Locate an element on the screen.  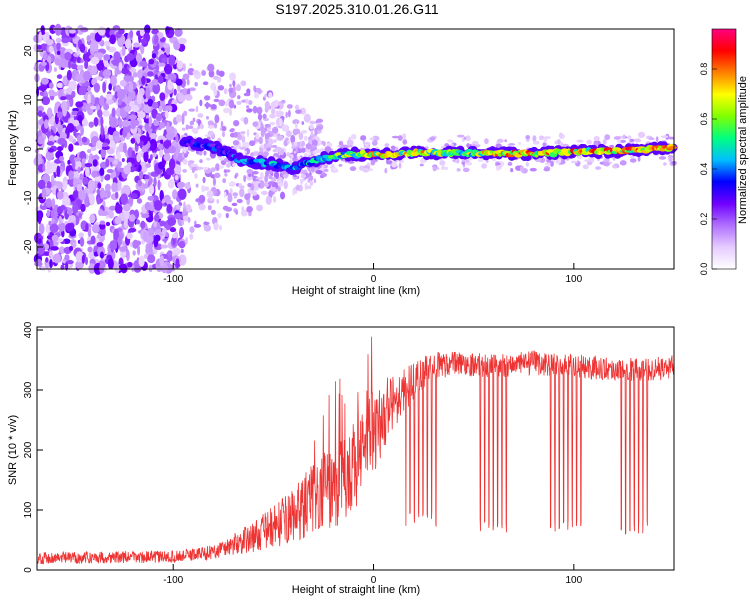
spectrogram-ylabel: Frequency (Hz) is located at coordinates (13, 148).